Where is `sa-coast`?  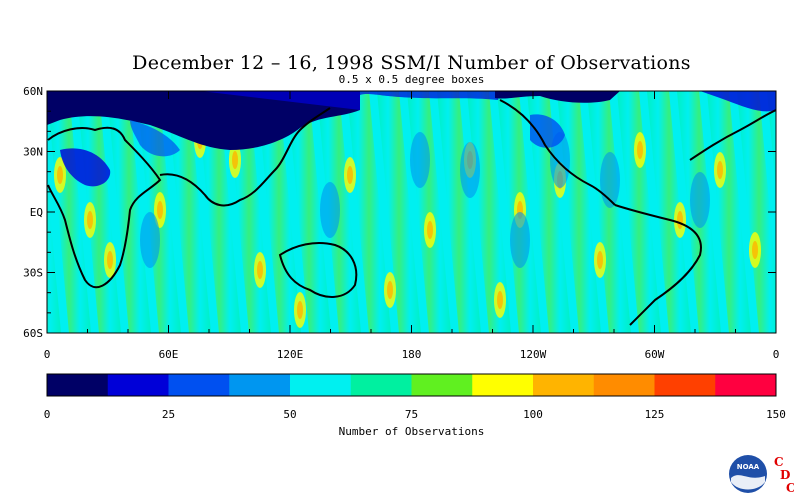 sa-coast is located at coordinates (658, 265).